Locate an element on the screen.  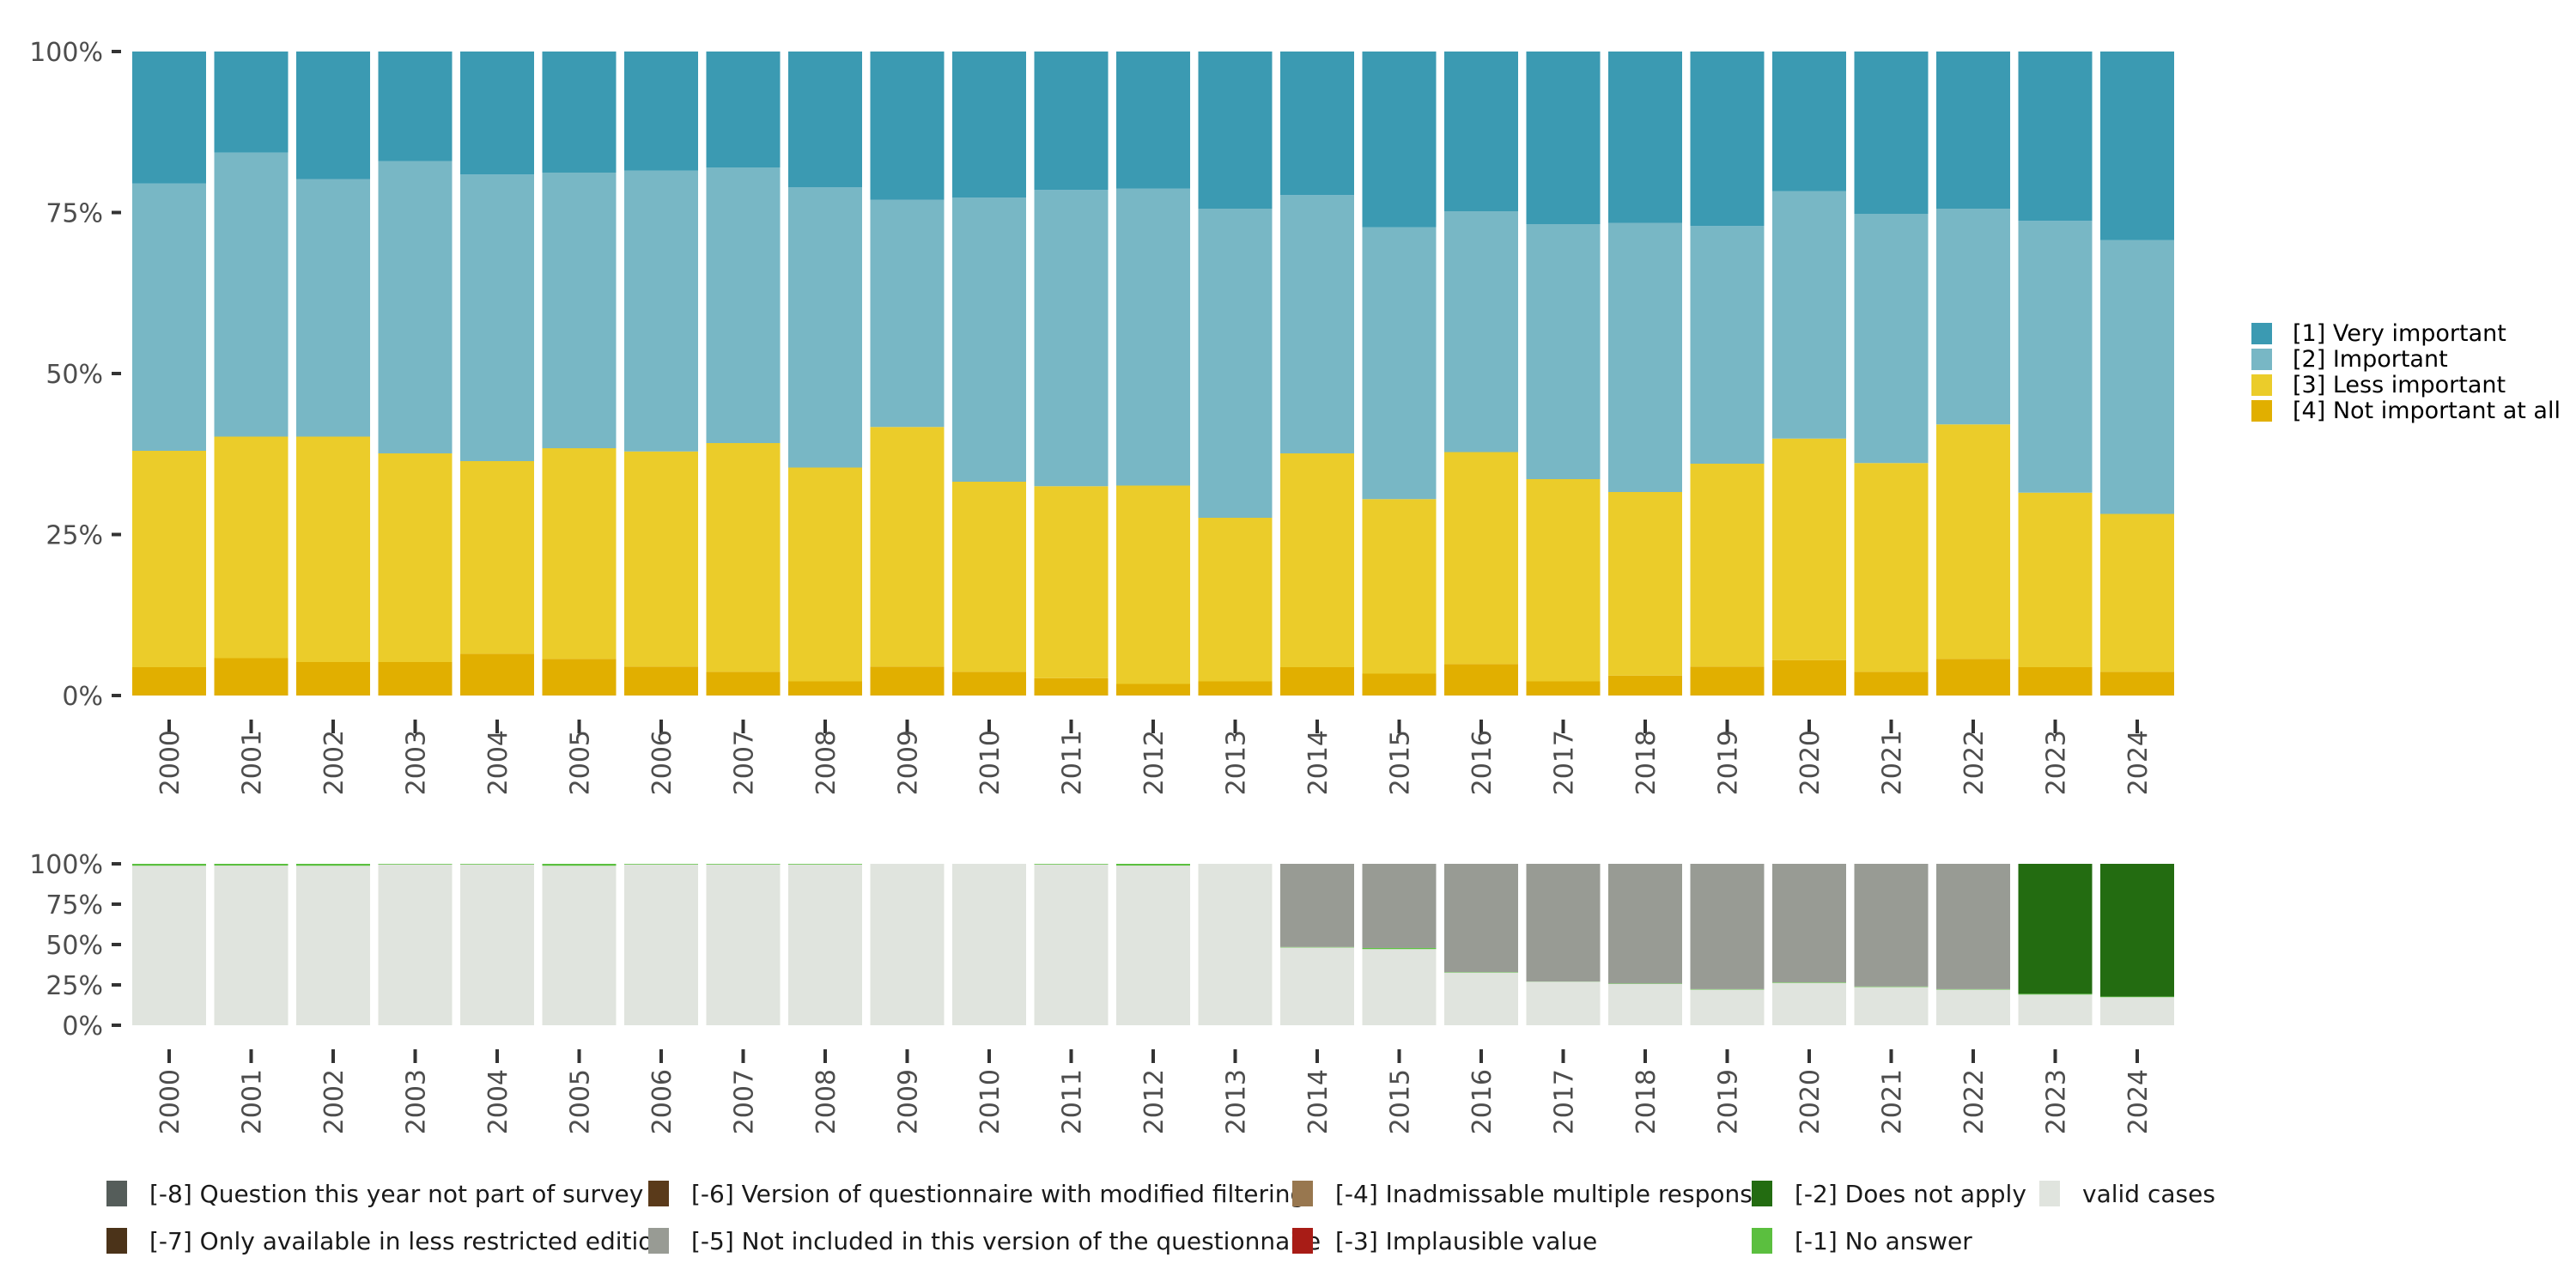
legend-label-4: [4] Not important at all is located at coordinates (2427, 411).